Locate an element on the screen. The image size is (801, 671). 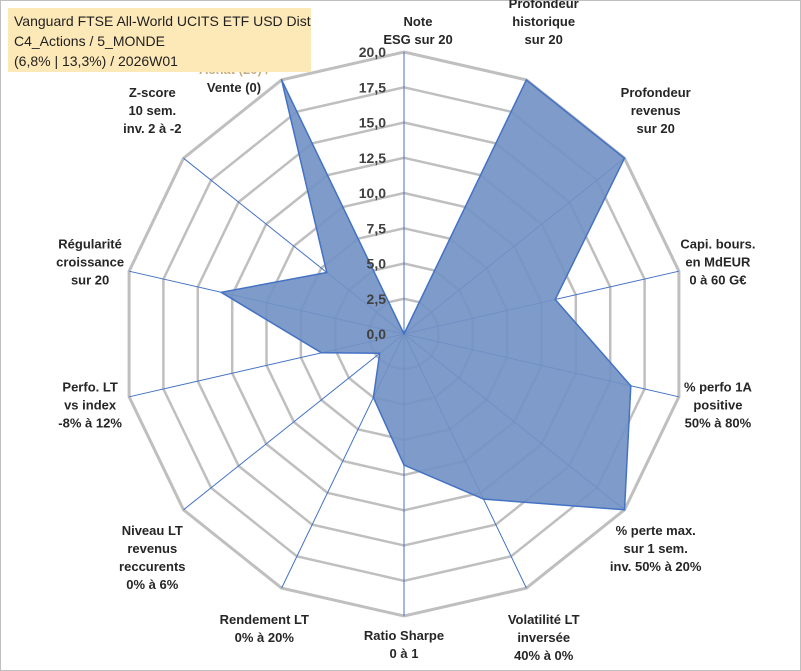
axis-label-line: sur 1 sem. is located at coordinates (656, 548).